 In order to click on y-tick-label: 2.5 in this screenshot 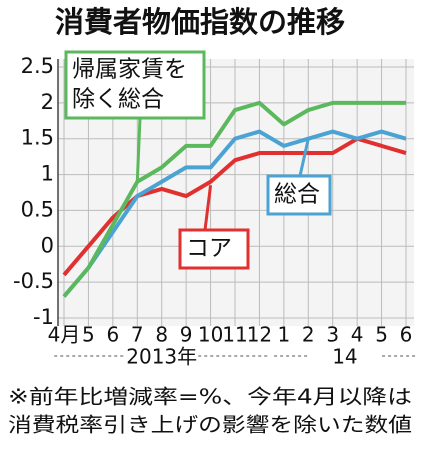, I will do `click(37, 66)`.